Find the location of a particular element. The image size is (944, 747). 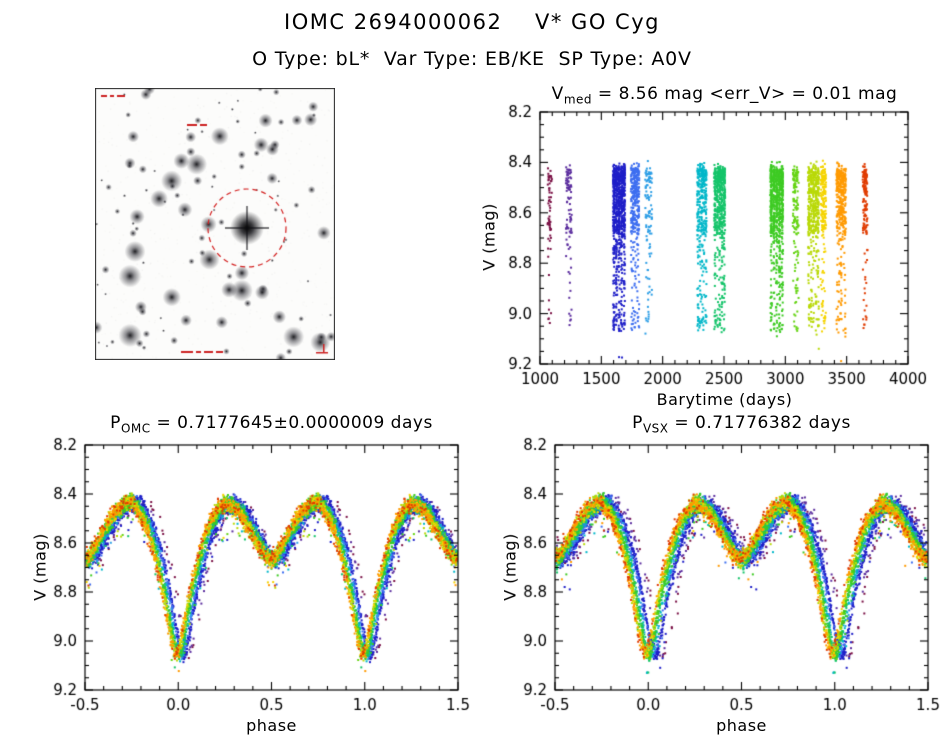

timeseries-title-symbol: V is located at coordinates (557, 94).